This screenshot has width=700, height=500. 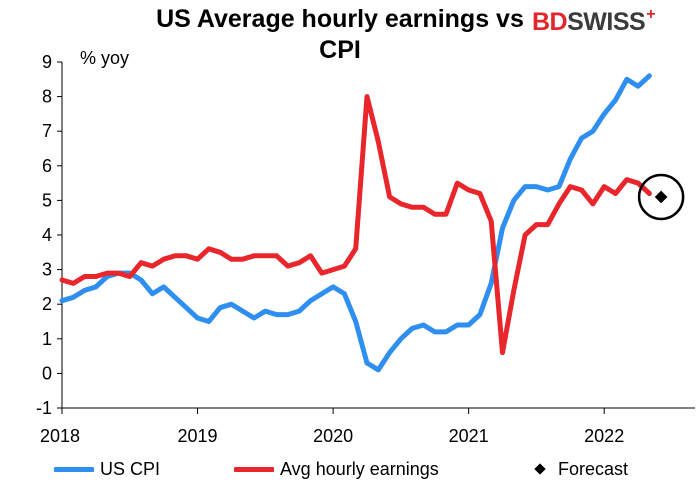 What do you see at coordinates (47, 270) in the screenshot?
I see `y-tick-label-4: 3` at bounding box center [47, 270].